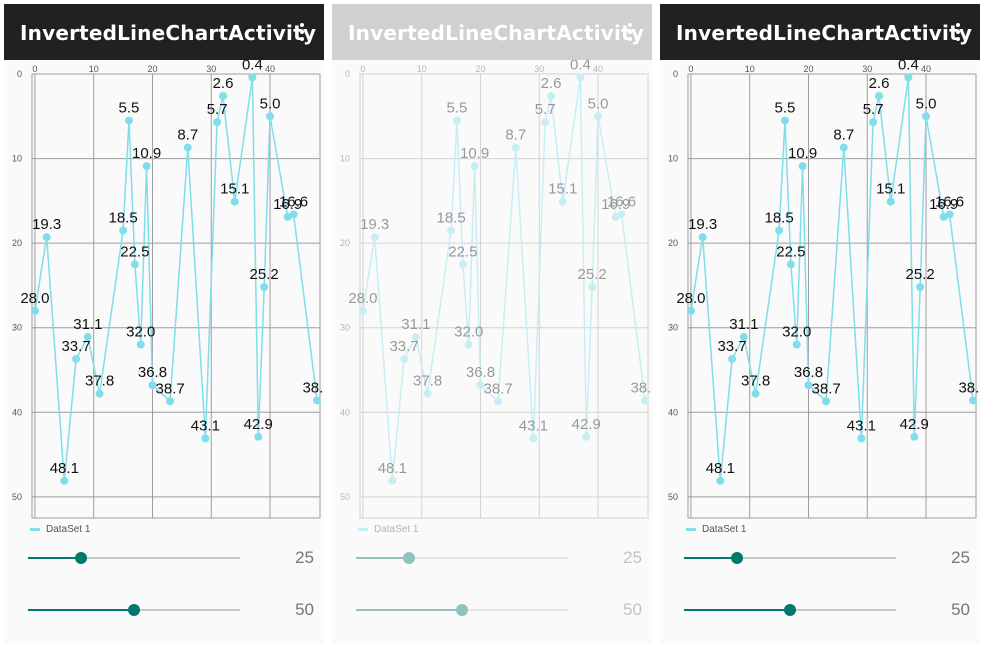 This screenshot has height=648, width=984. I want to click on data-label: 5.0, so click(270, 103).